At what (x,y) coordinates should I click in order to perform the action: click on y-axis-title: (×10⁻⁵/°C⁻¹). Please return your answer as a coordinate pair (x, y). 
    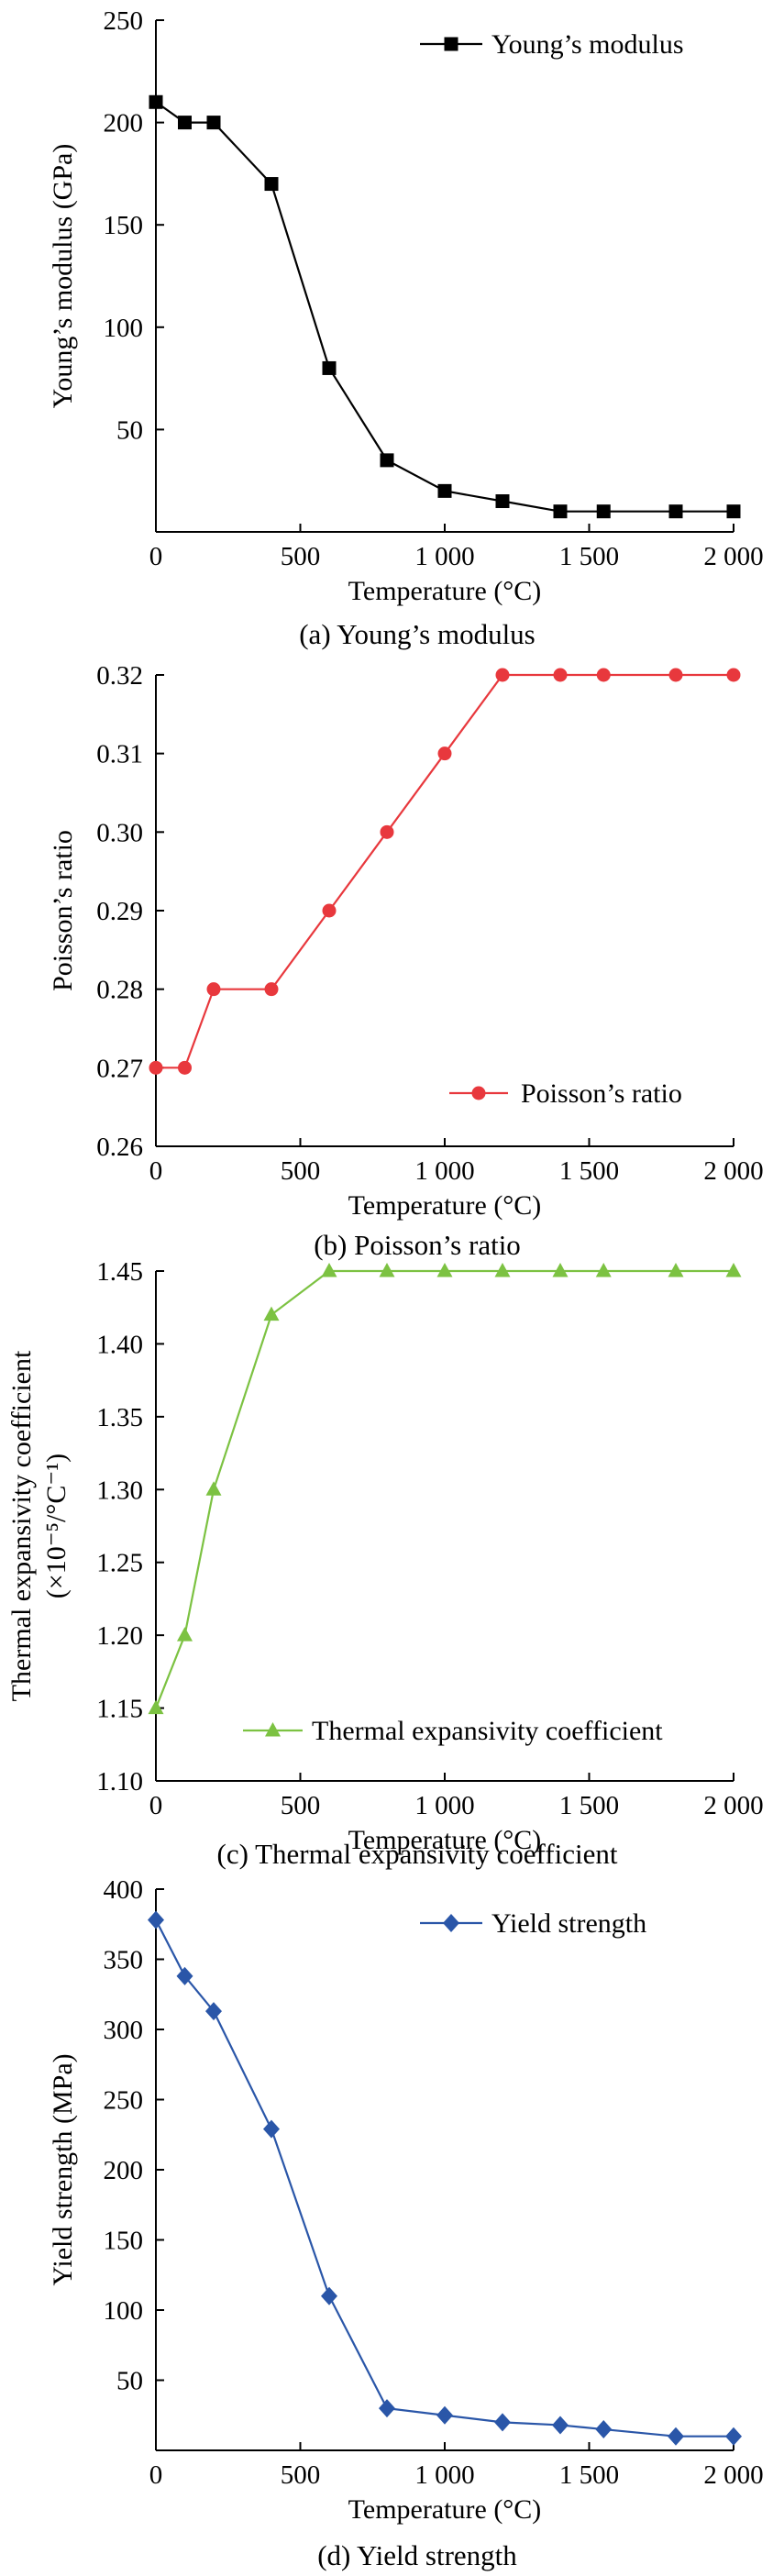
    Looking at the image, I should click on (57, 1526).